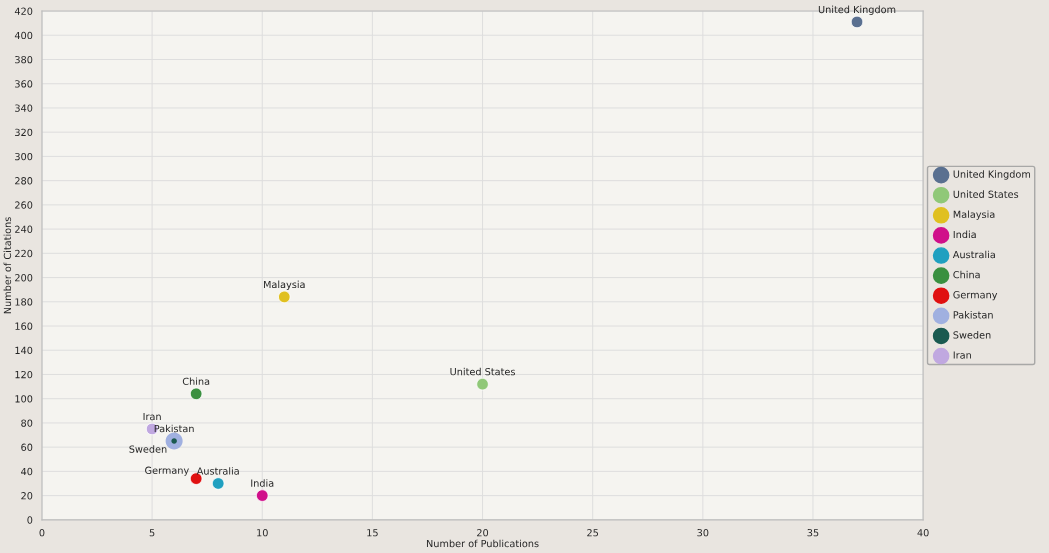 The width and height of the screenshot is (1049, 553). What do you see at coordinates (973, 314) in the screenshot?
I see `legend-label: Pakistan` at bounding box center [973, 314].